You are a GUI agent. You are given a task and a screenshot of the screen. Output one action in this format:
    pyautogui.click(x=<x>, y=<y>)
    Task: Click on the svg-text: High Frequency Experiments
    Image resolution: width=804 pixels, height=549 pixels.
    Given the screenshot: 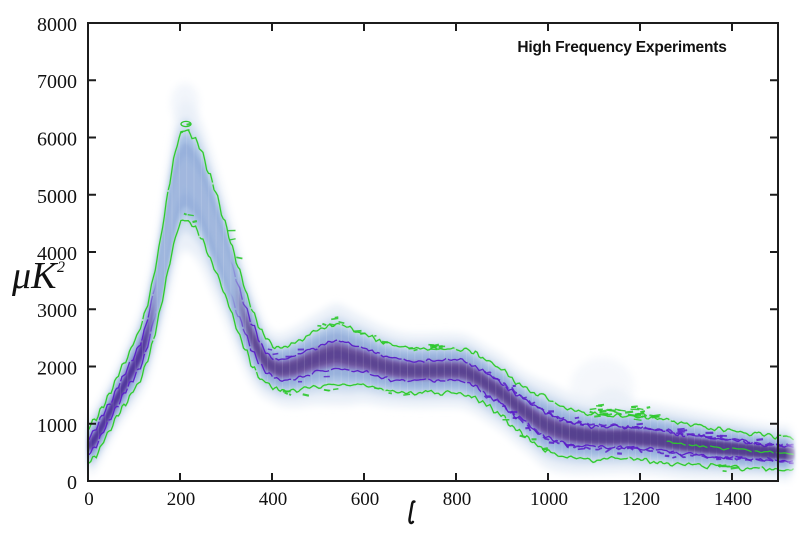 What is the action you would take?
    pyautogui.click(x=621, y=47)
    